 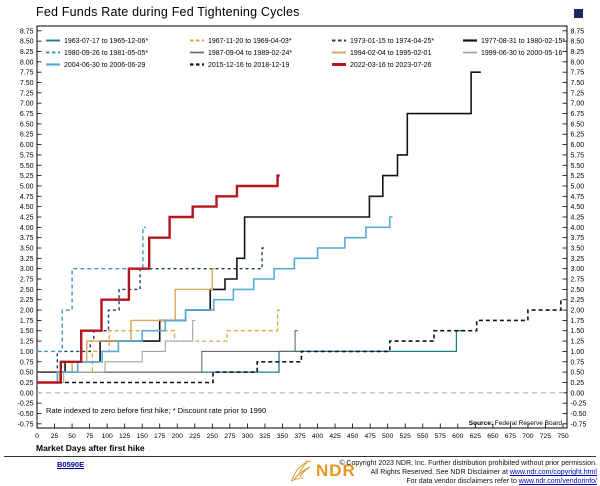 What do you see at coordinates (370, 436) in the screenshot?
I see `x-tick-label: 475` at bounding box center [370, 436].